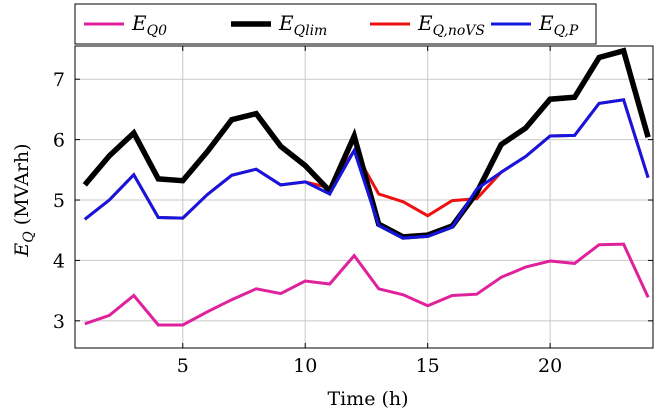 Image resolution: width=659 pixels, height=419 pixels. Describe the element at coordinates (22, 184) in the screenshot. I see `y-axis-title-unit: (MVArh)` at that location.